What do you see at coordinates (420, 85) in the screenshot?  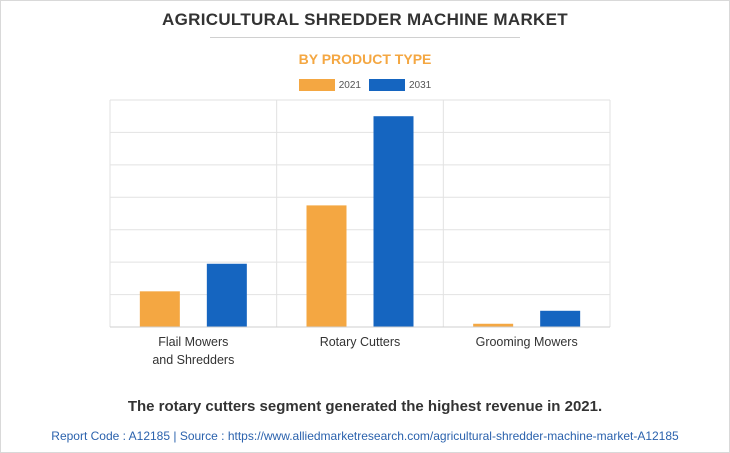 I see `legend-label-2031: 2031` at bounding box center [420, 85].